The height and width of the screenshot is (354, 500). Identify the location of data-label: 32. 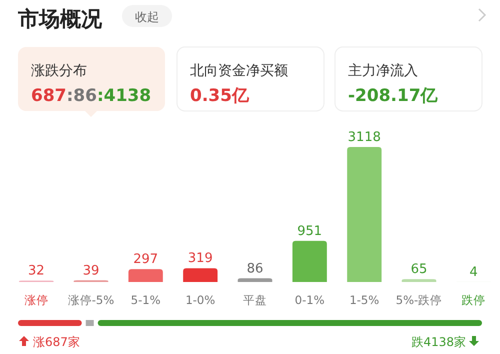
(36, 271).